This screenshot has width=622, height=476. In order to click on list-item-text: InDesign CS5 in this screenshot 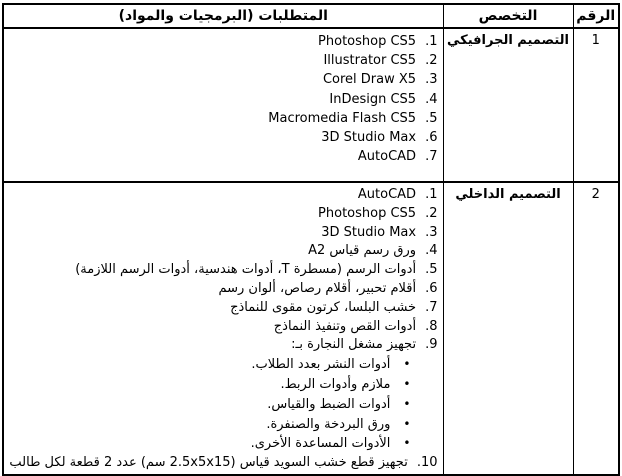, I will do `click(373, 99)`.